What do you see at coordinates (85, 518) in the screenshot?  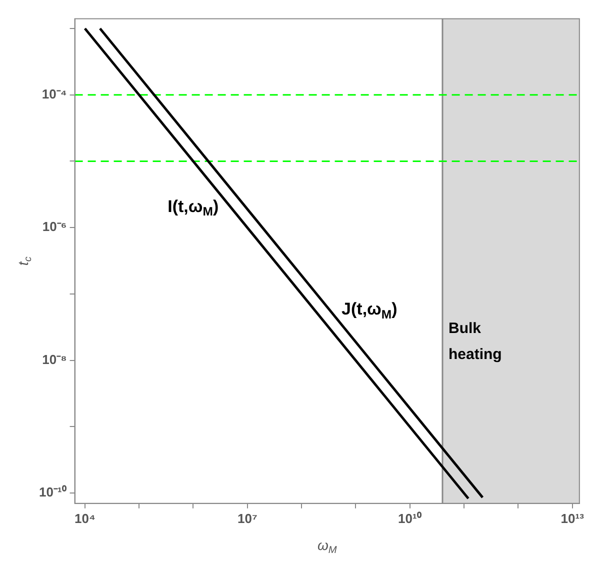 I see `x-tick-label: 10⁴` at bounding box center [85, 518].